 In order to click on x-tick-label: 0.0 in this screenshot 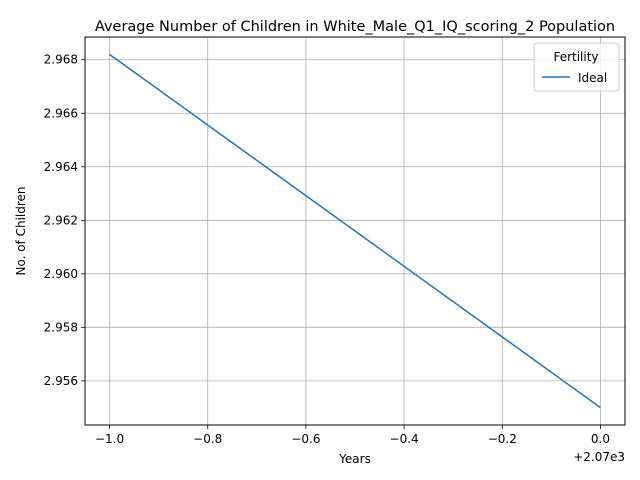, I will do `click(600, 439)`.